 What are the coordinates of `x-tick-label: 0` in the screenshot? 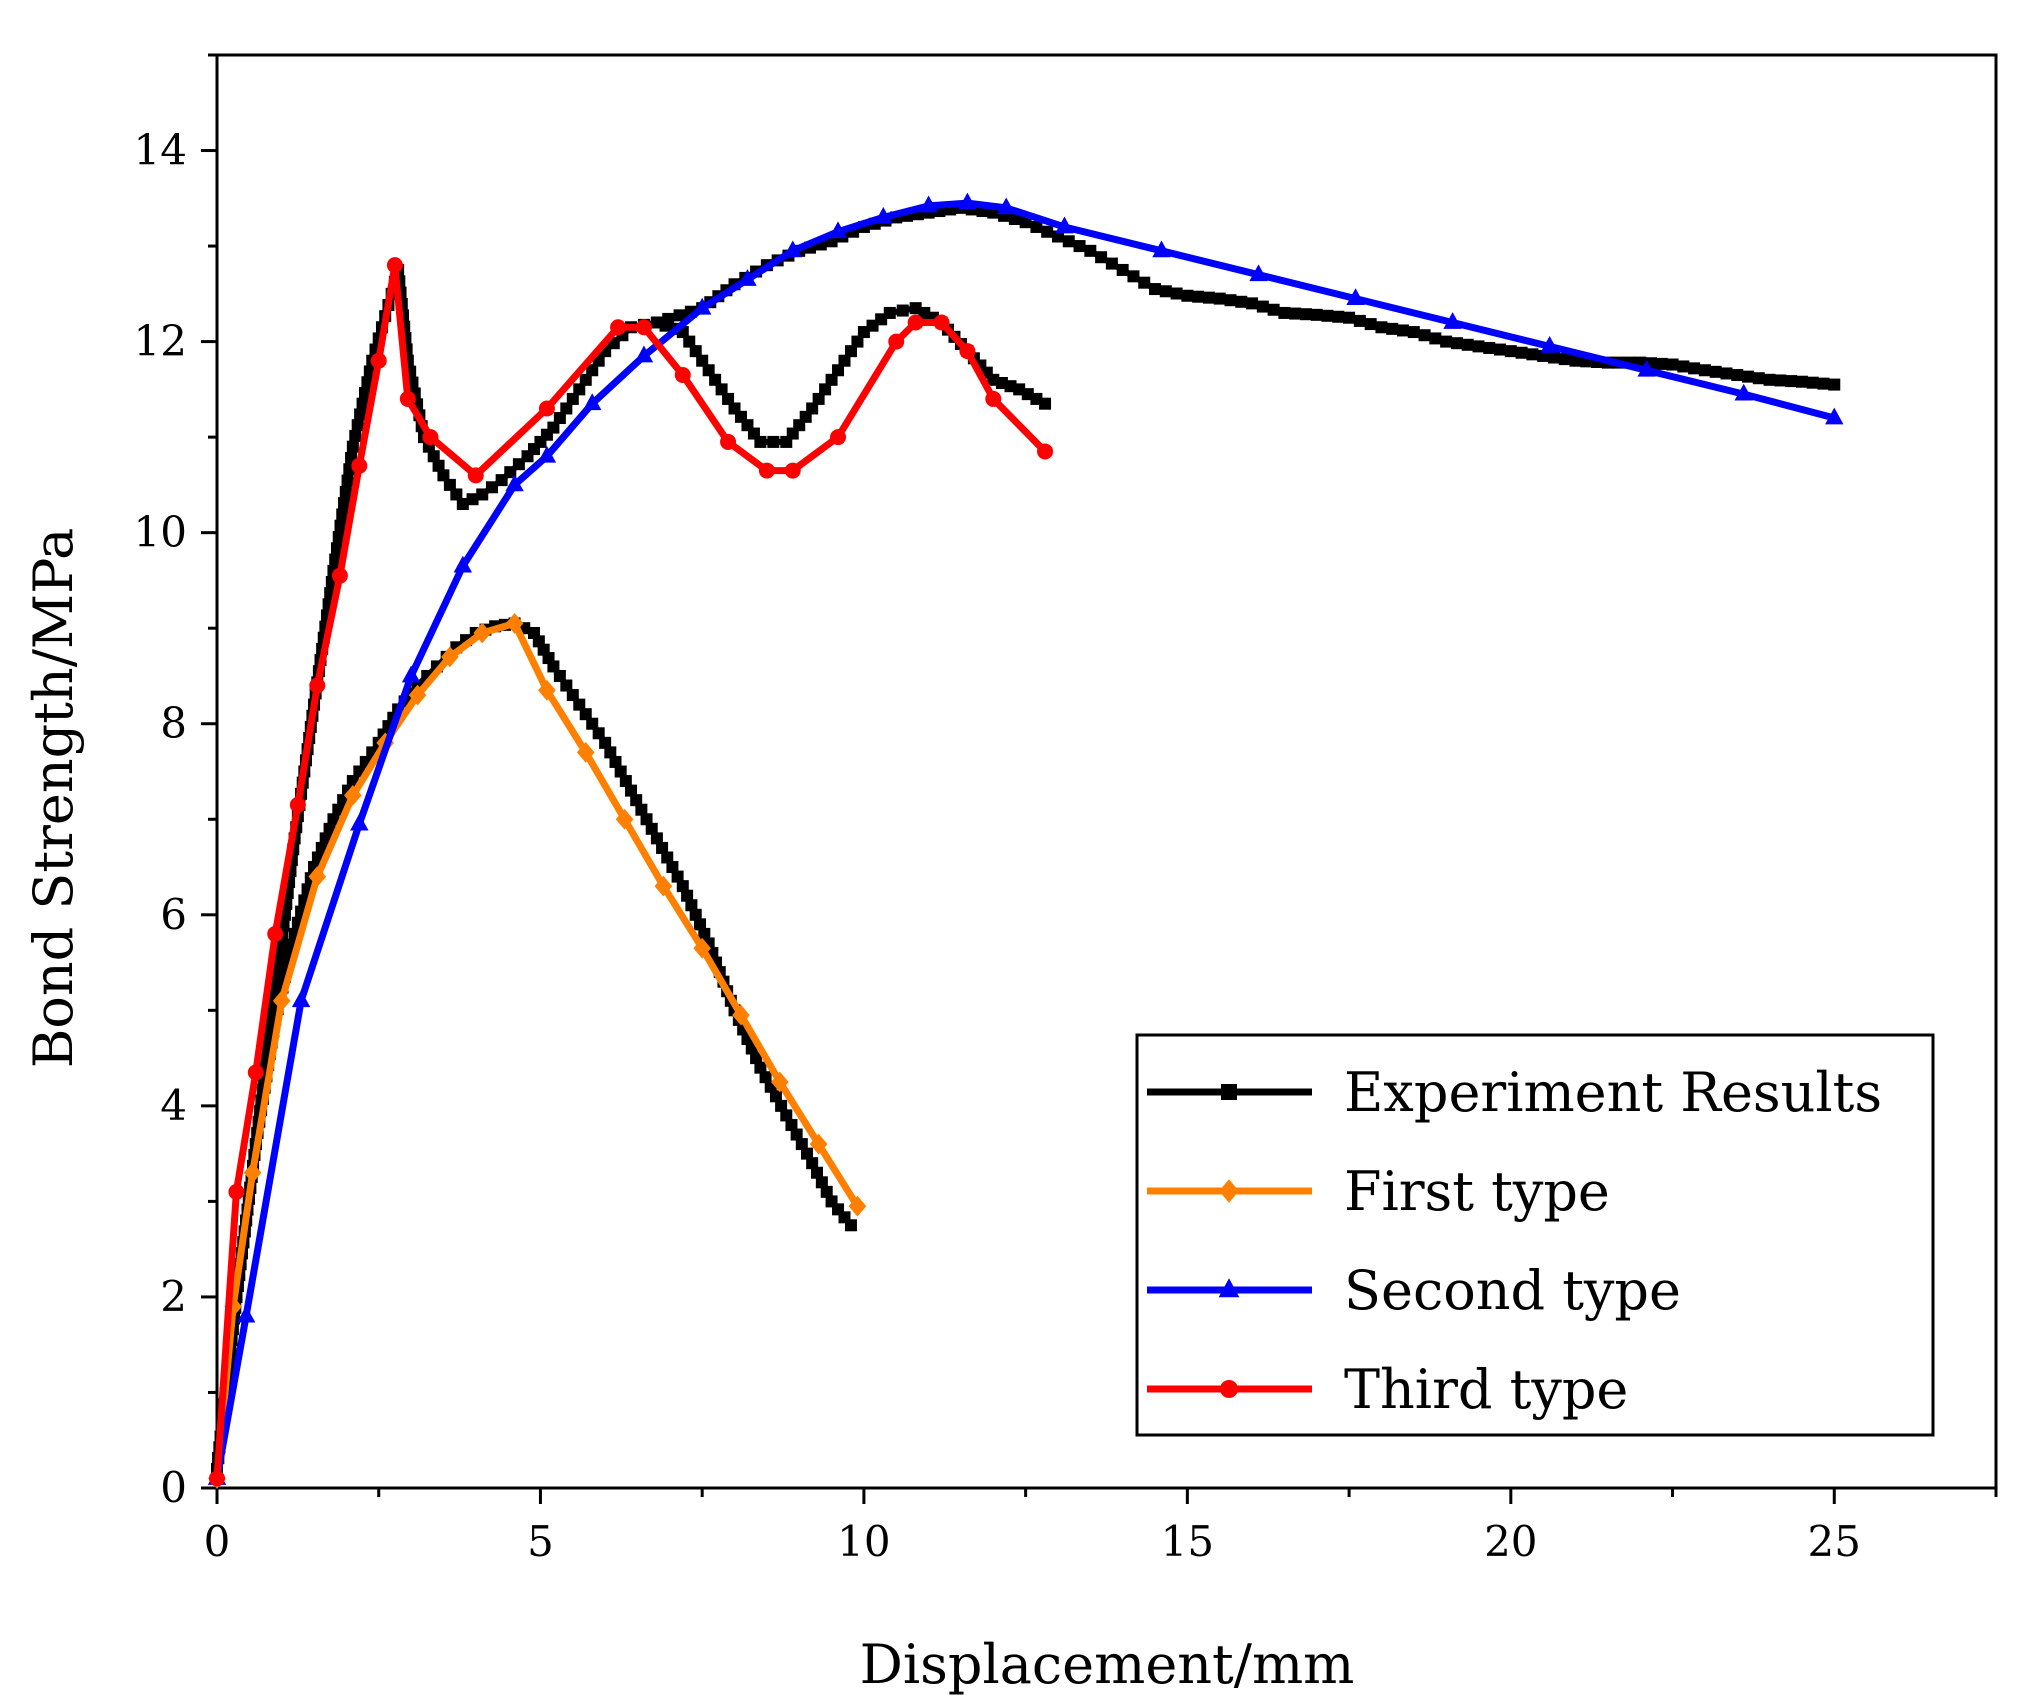 It's located at (217, 1541).